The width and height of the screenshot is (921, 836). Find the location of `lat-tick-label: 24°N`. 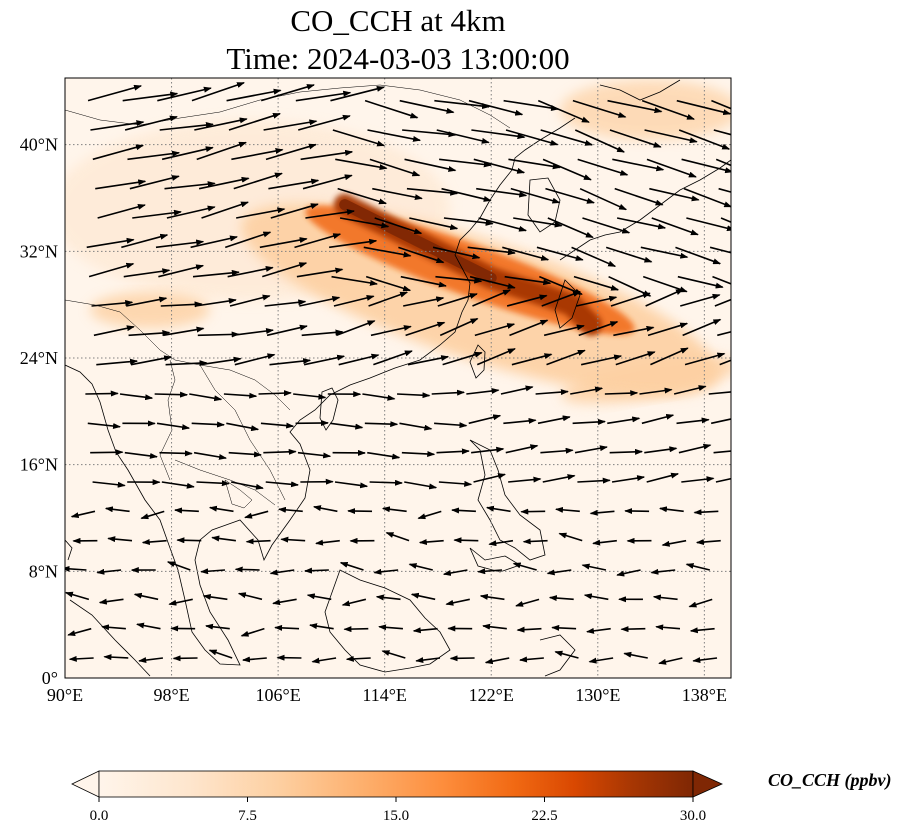

lat-tick-label: 24°N is located at coordinates (39, 358).